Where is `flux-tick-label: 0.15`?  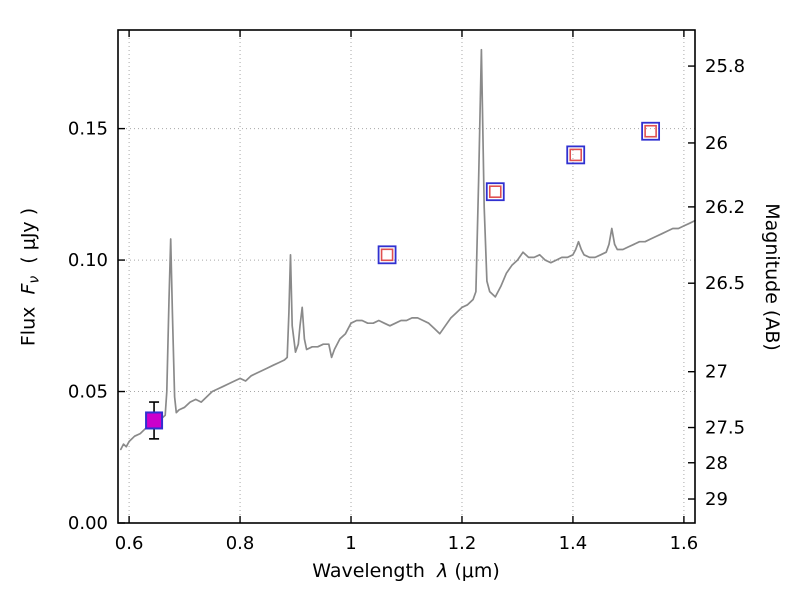
flux-tick-label: 0.15 is located at coordinates (88, 129).